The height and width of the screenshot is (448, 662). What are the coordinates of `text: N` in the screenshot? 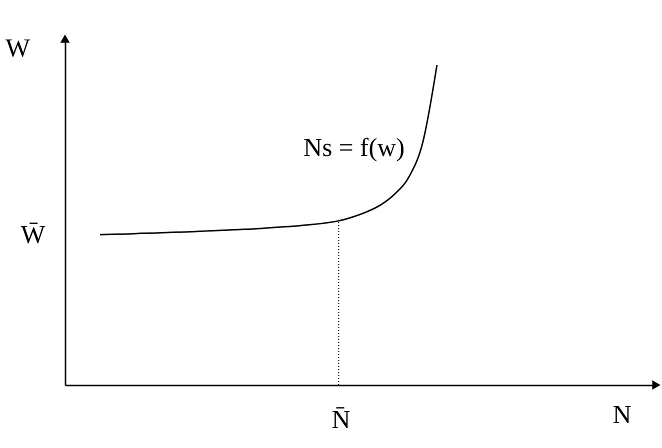 It's located at (622, 414).